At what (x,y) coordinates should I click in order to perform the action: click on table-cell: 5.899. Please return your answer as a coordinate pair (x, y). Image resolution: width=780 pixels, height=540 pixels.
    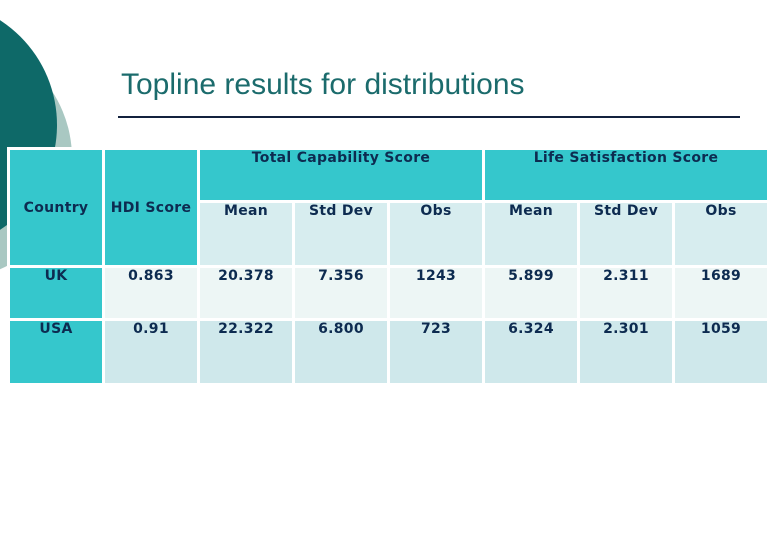
    Looking at the image, I should click on (531, 293).